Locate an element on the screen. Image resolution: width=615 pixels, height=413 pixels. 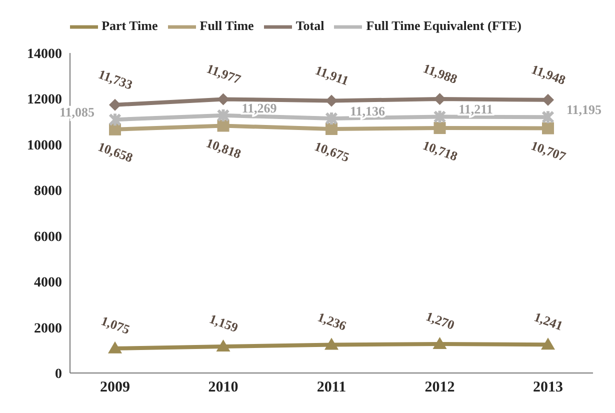
data-label: 11,948 is located at coordinates (548, 74).